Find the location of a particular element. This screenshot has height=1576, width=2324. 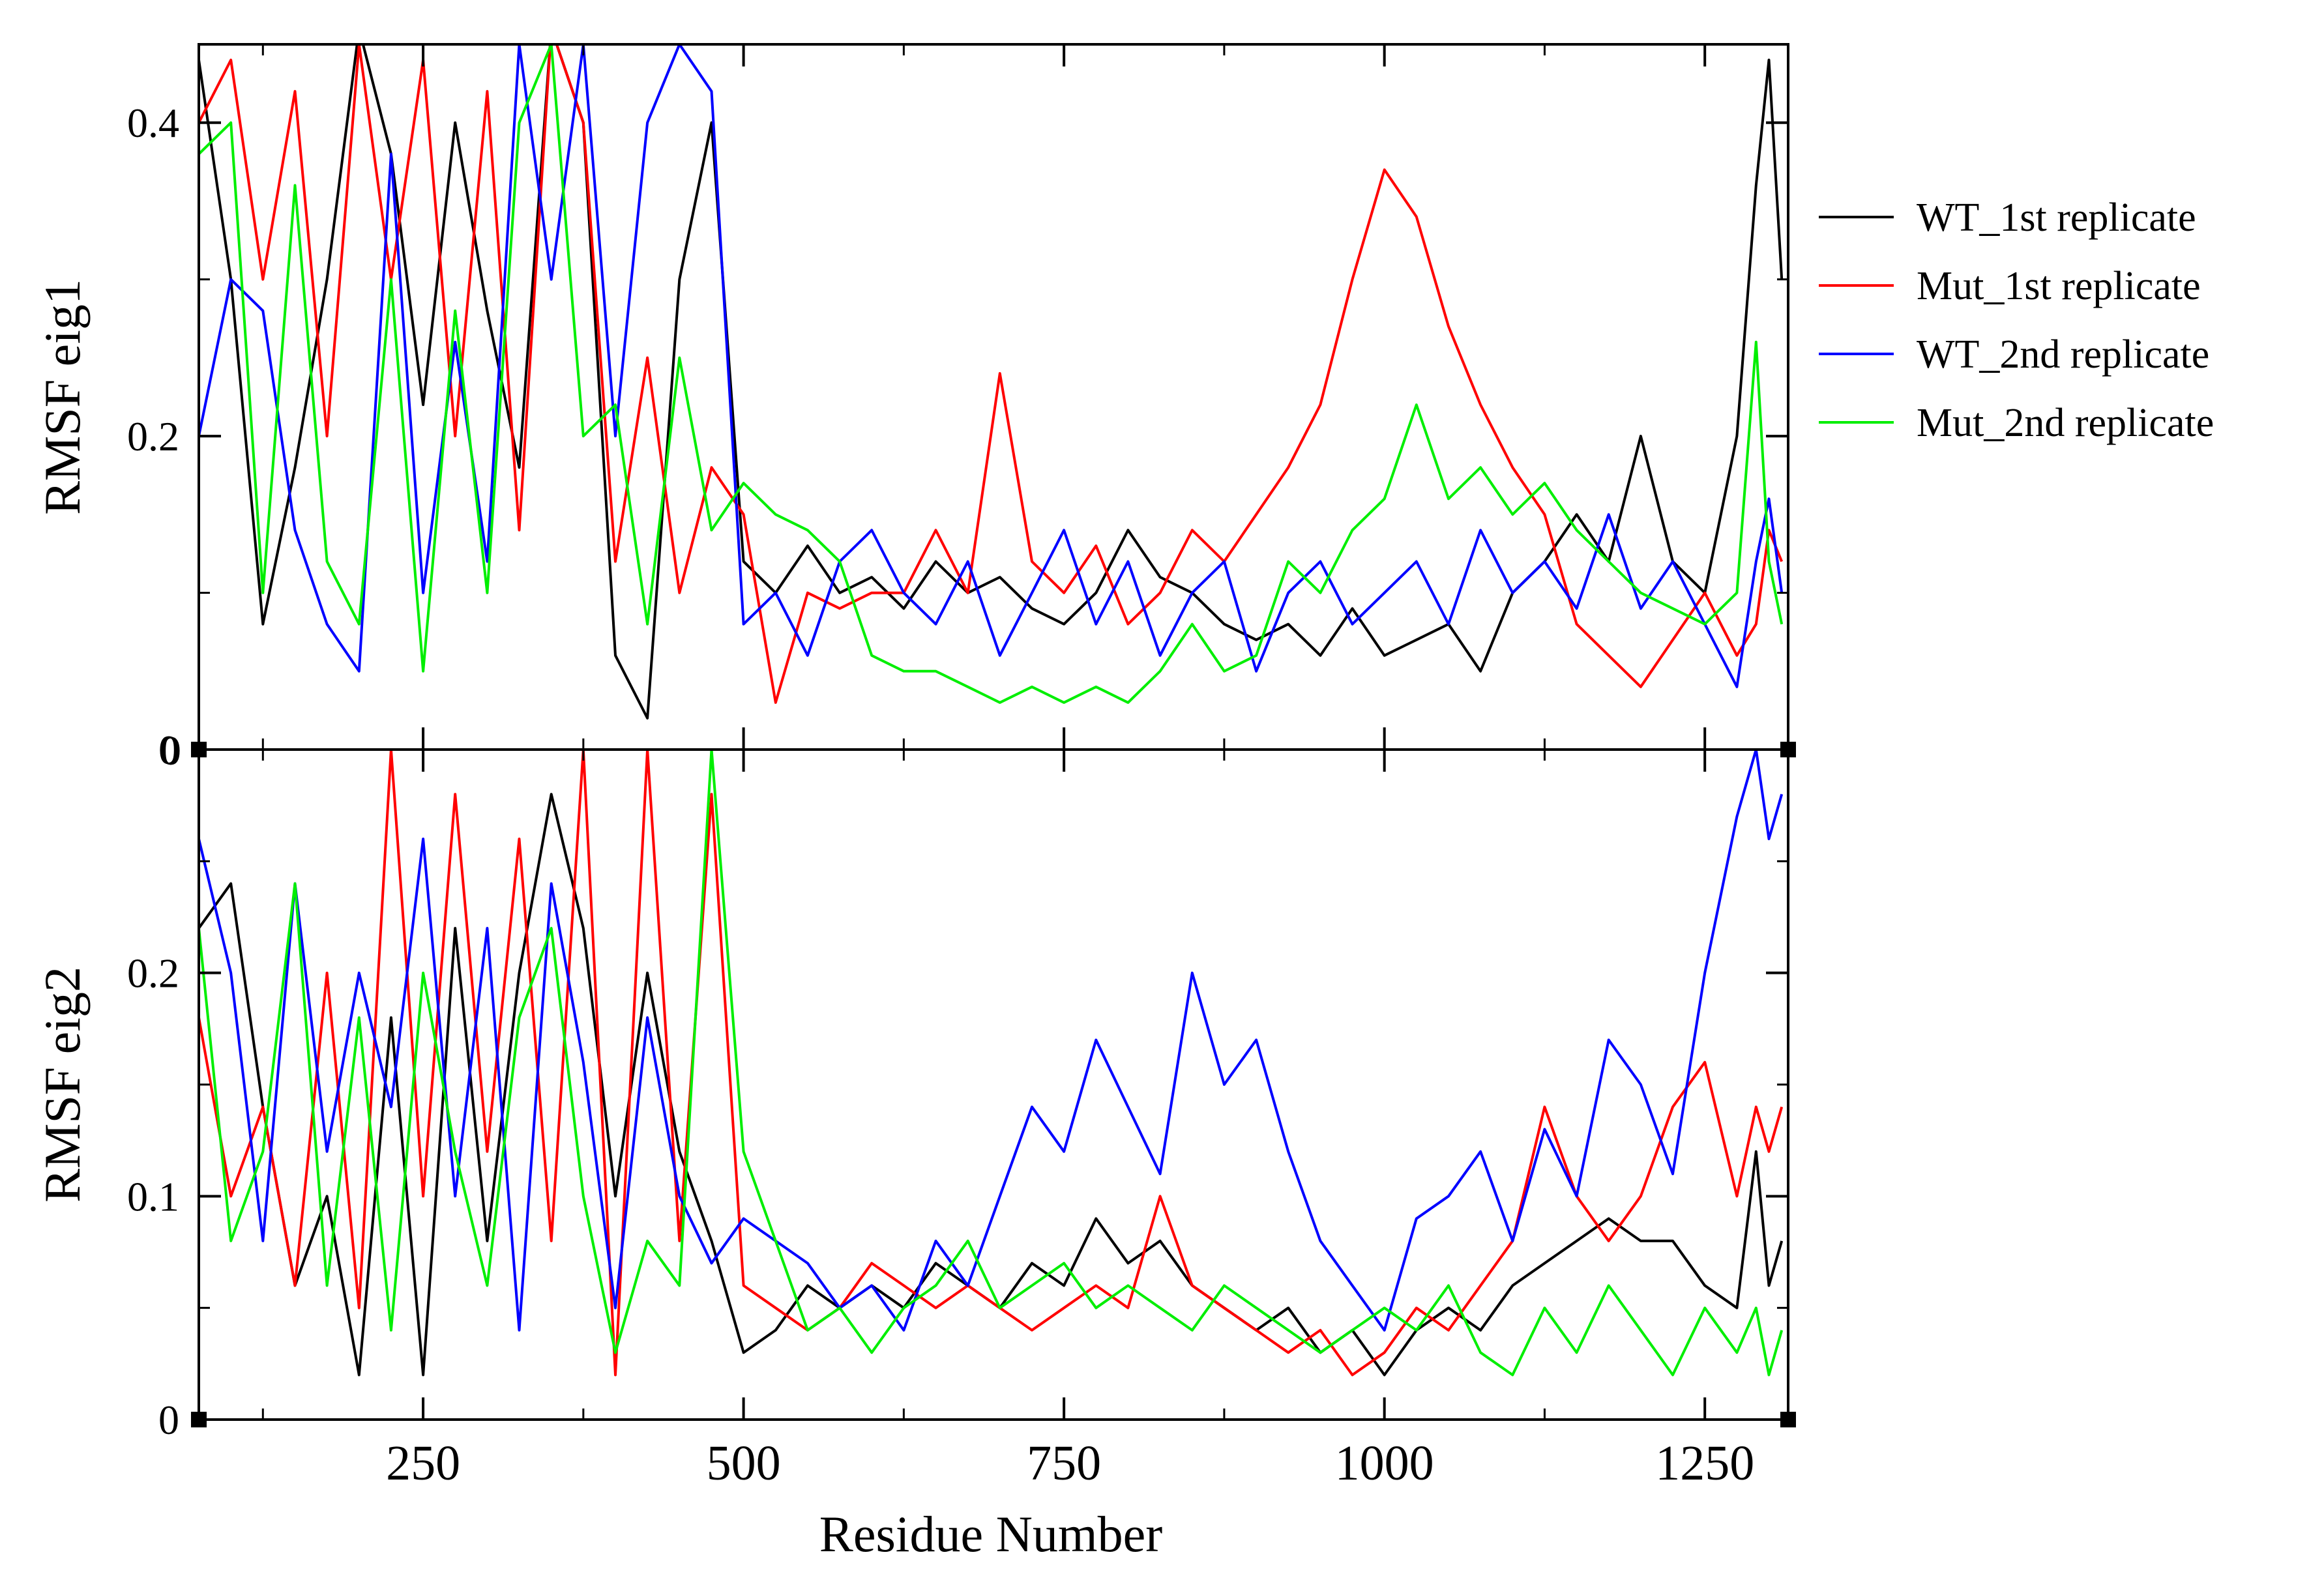

bottom-x-tick-labels: 250 500 750 1000 1250 is located at coordinates (1070, 1464).